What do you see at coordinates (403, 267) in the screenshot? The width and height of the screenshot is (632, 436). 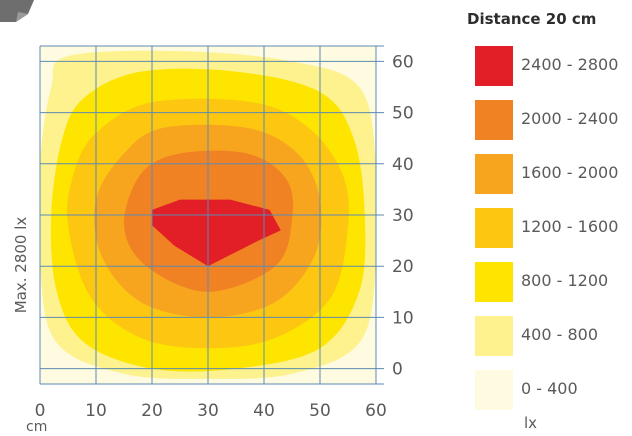 I see `y-tick-label: 20` at bounding box center [403, 267].